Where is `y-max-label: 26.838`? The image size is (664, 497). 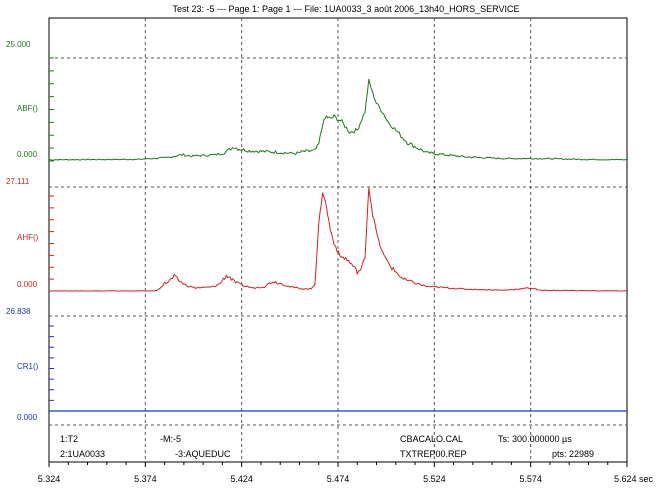 y-max-label: 26.838 is located at coordinates (18, 311).